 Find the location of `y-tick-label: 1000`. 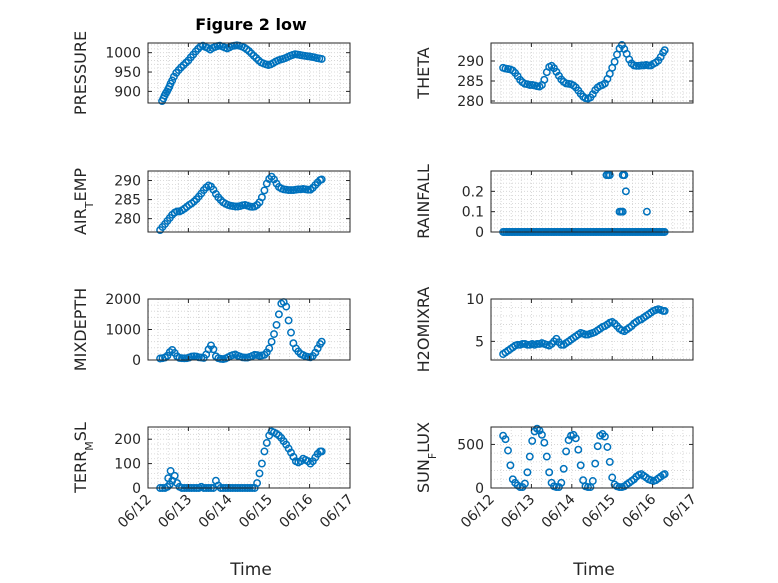

y-tick-label: 1000 is located at coordinates (123, 54).